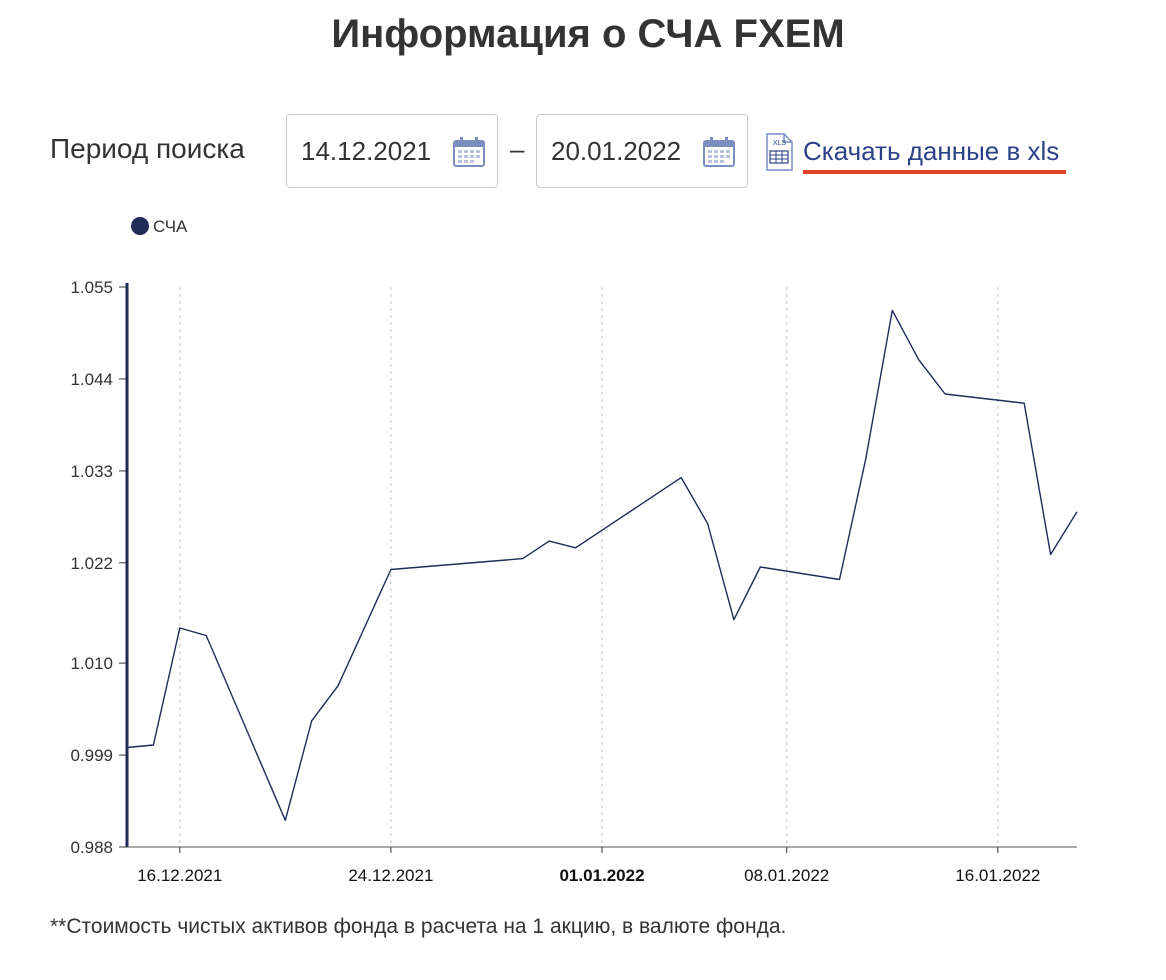 Image resolution: width=1166 pixels, height=980 pixels. I want to click on date-from-field: 14.12.2021, so click(392, 151).